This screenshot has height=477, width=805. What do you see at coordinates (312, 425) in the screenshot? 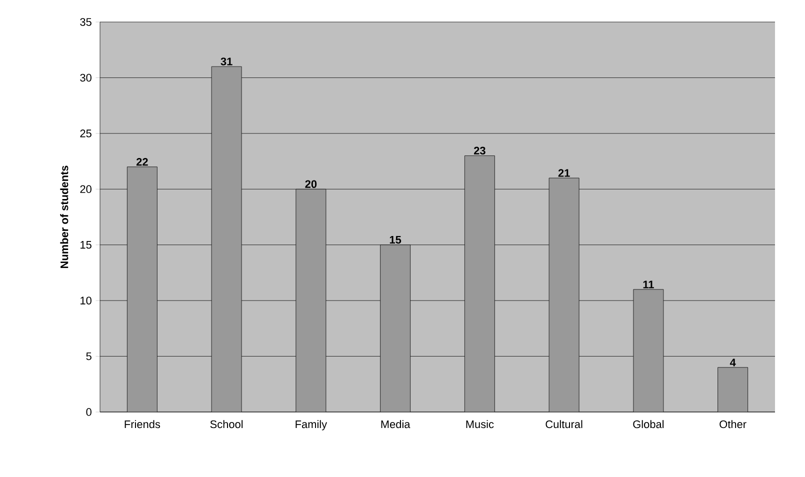
I see `x-tick-label: Family` at bounding box center [312, 425].